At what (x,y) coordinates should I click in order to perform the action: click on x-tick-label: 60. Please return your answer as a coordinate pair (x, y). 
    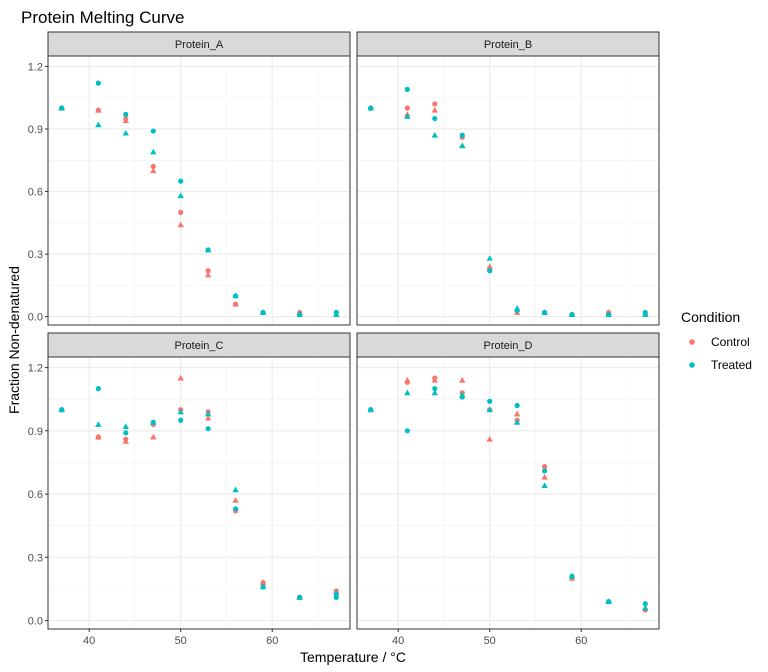
    Looking at the image, I should click on (581, 641).